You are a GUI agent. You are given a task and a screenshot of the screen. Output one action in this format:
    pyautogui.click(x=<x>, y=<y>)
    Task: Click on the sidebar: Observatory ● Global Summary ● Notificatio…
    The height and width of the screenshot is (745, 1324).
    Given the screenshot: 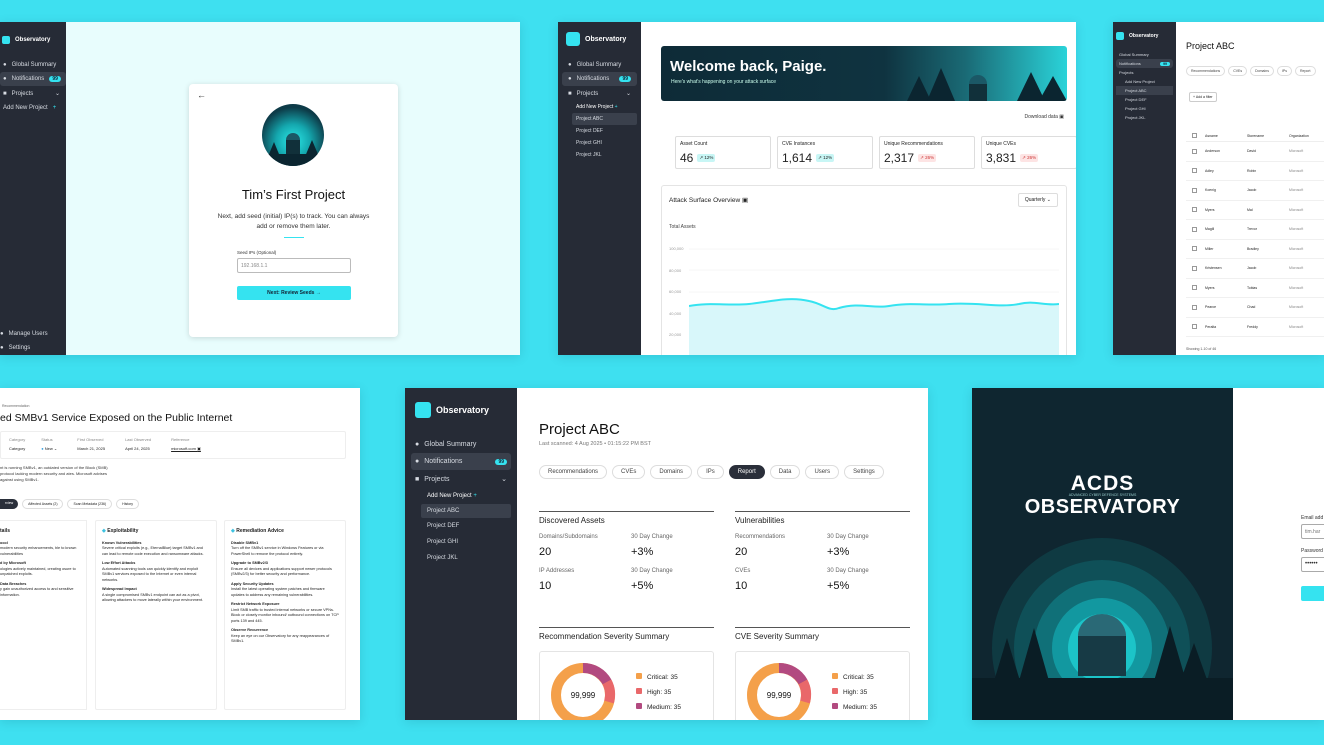 What is the action you would take?
    pyautogui.click(x=599, y=188)
    